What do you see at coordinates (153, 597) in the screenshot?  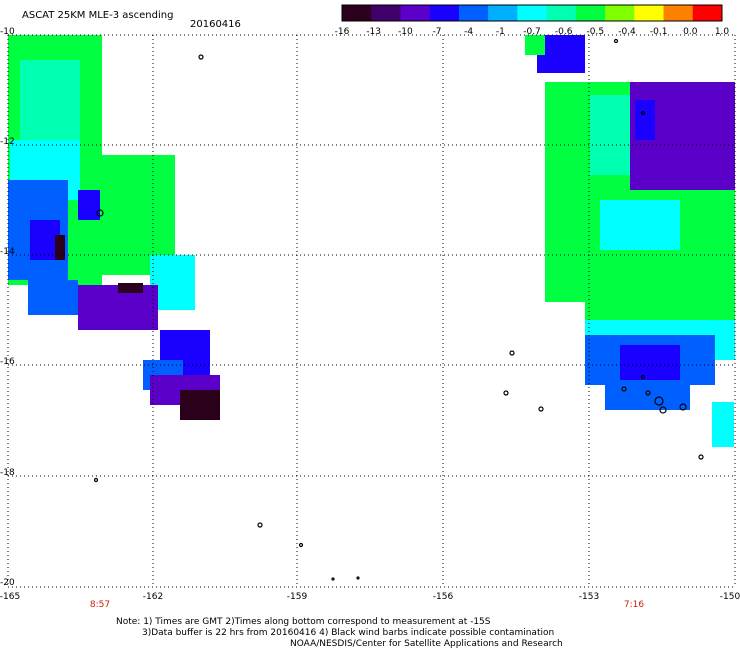 I see `lon-label: -162` at bounding box center [153, 597].